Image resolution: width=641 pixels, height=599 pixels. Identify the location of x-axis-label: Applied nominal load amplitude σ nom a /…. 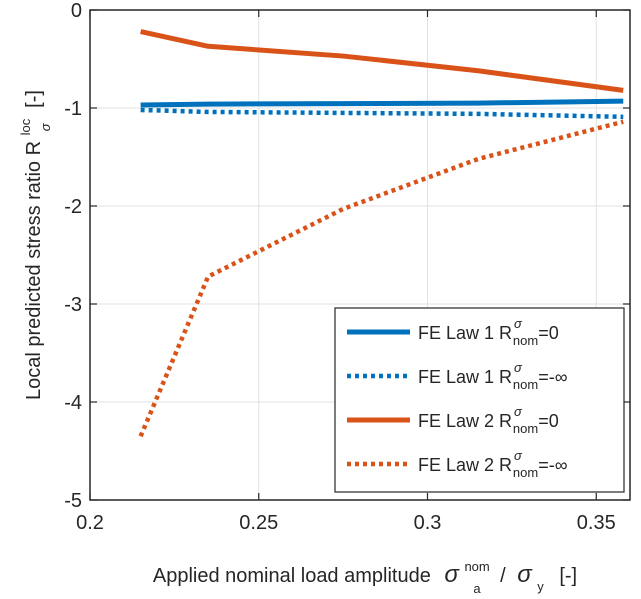
(365, 576).